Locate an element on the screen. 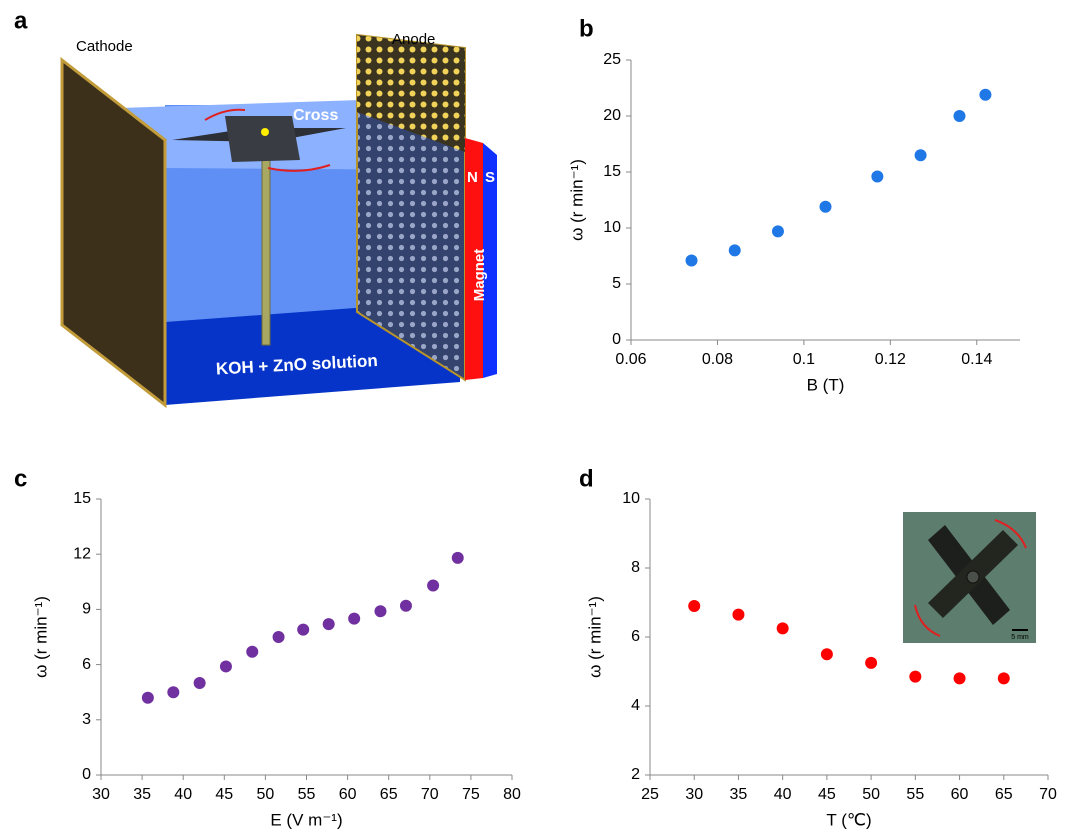 This screenshot has width=1069, height=838. x-axis-label: T (℃) is located at coordinates (848, 819).